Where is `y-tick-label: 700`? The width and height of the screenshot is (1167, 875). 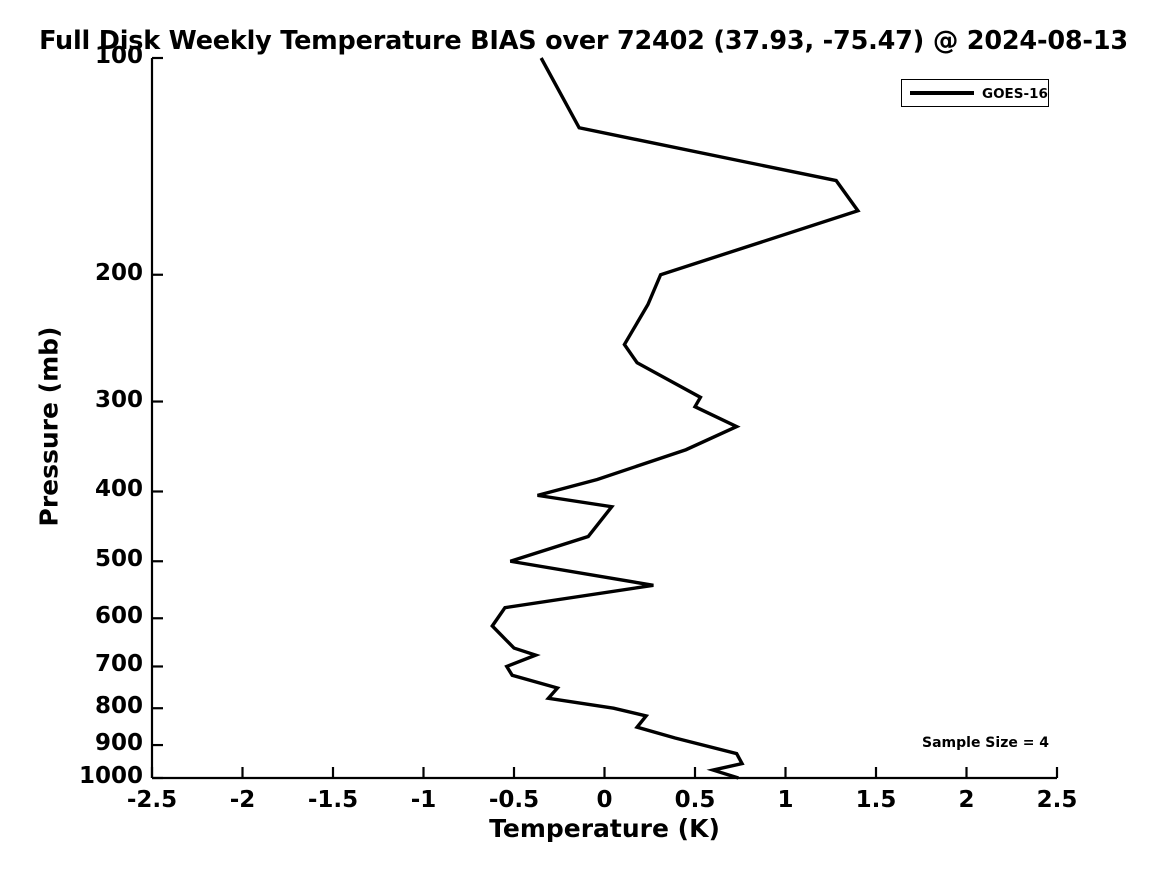 y-tick-label: 700 is located at coordinates (118, 664).